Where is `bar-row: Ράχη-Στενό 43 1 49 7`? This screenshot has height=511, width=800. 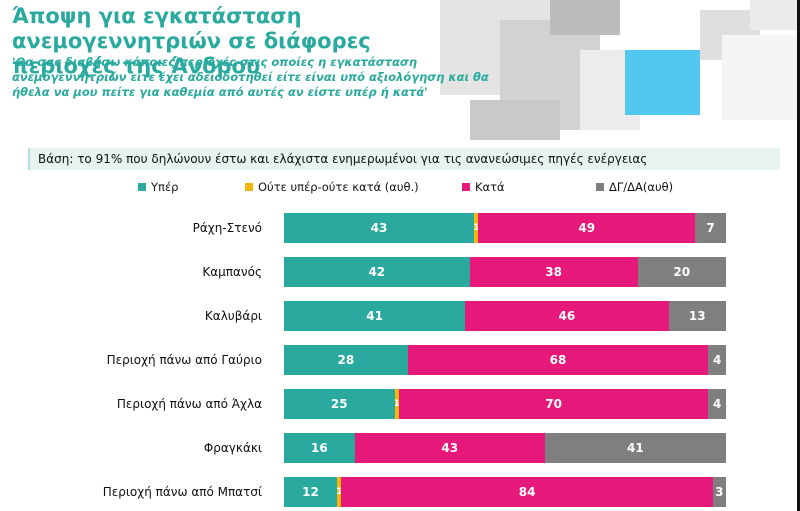
bar-row: Ράχη-Στενό 43 1 49 7 is located at coordinates (400, 228).